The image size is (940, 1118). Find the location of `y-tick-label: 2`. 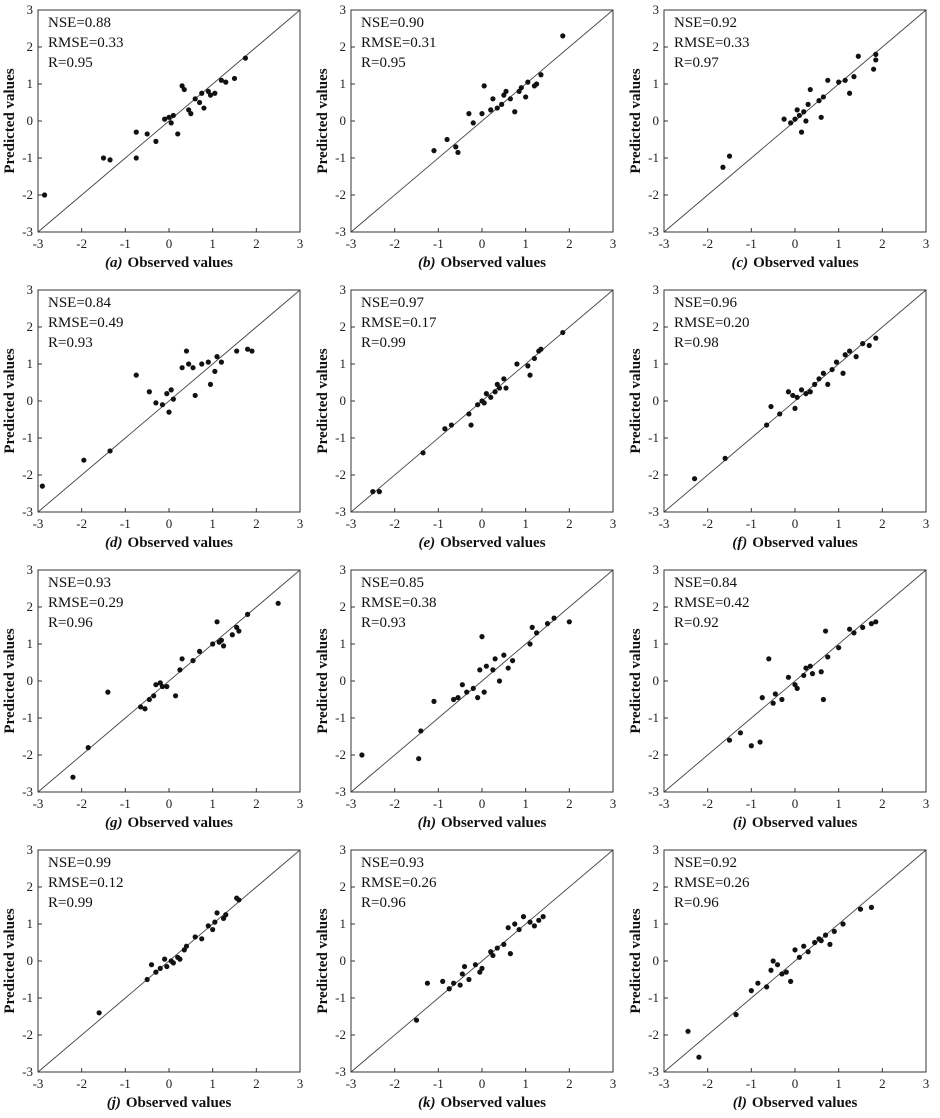

y-tick-label: 2 is located at coordinates (656, 46).